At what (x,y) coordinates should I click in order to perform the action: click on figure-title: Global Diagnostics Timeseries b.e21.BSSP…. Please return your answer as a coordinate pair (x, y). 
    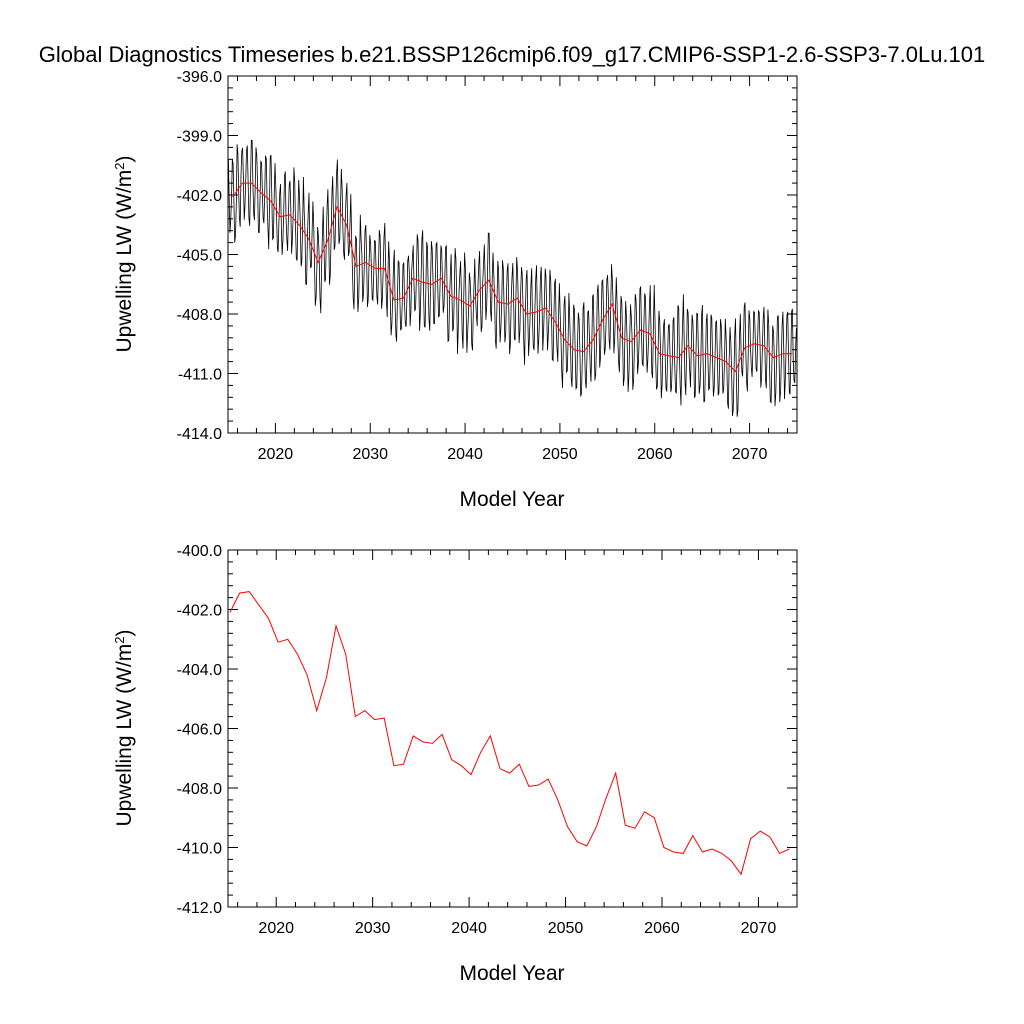
    Looking at the image, I should click on (512, 54).